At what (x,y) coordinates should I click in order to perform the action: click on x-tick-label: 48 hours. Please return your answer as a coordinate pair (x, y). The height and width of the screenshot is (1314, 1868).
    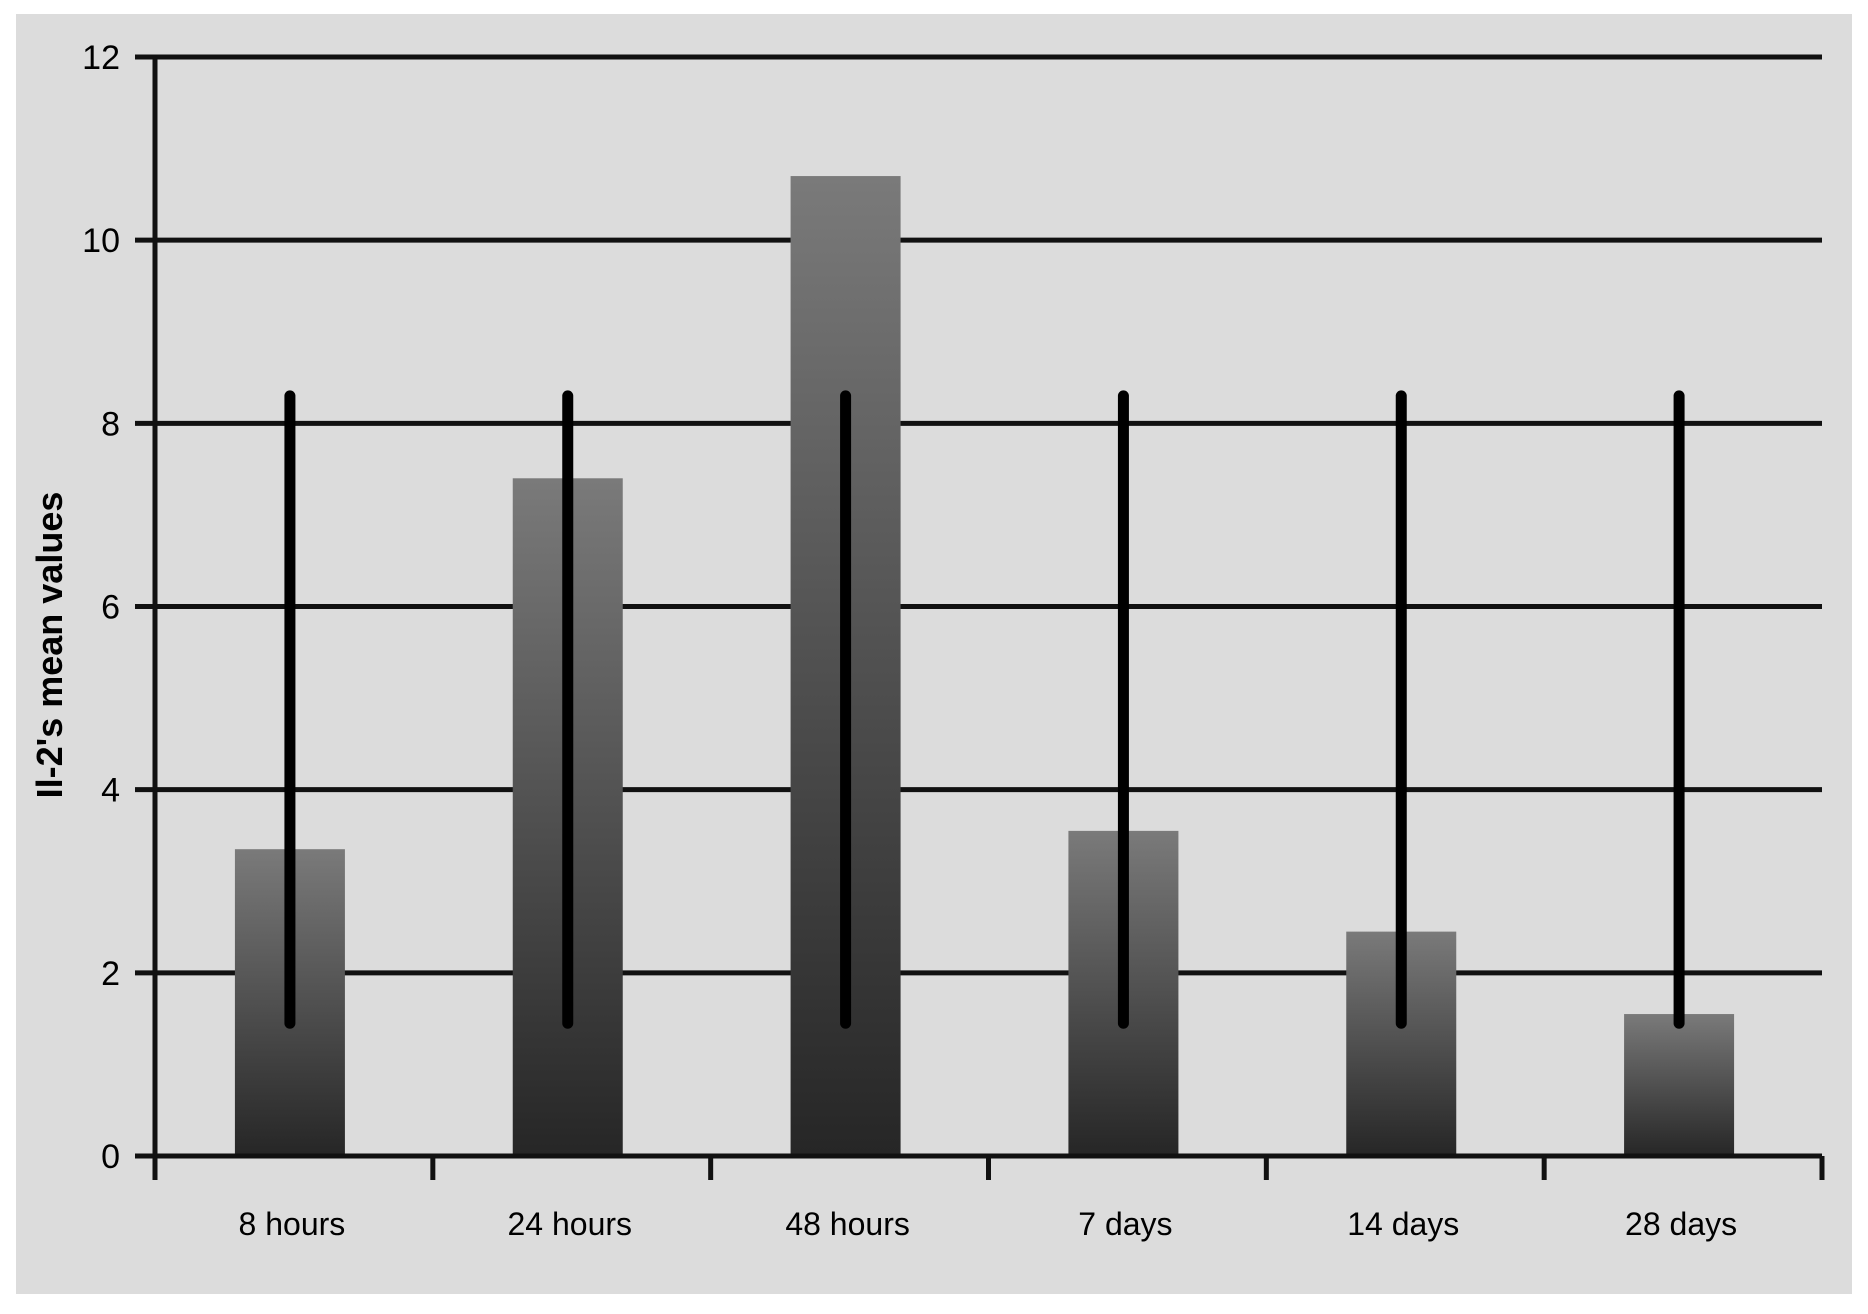
    Looking at the image, I should click on (847, 1224).